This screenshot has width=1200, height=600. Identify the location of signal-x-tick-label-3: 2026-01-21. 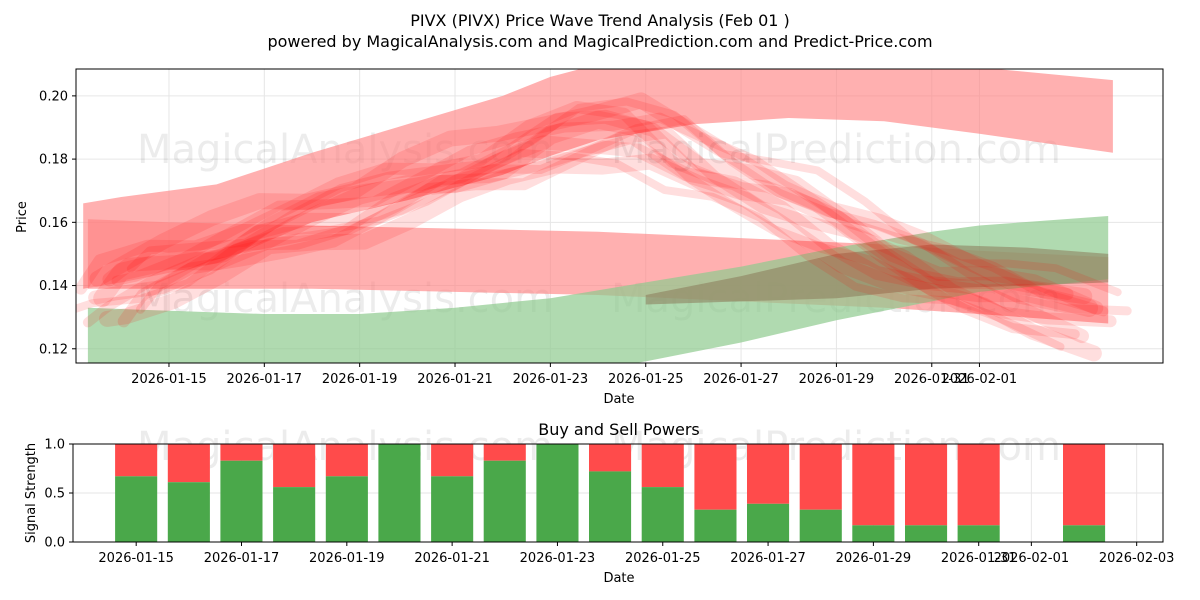
(452, 558).